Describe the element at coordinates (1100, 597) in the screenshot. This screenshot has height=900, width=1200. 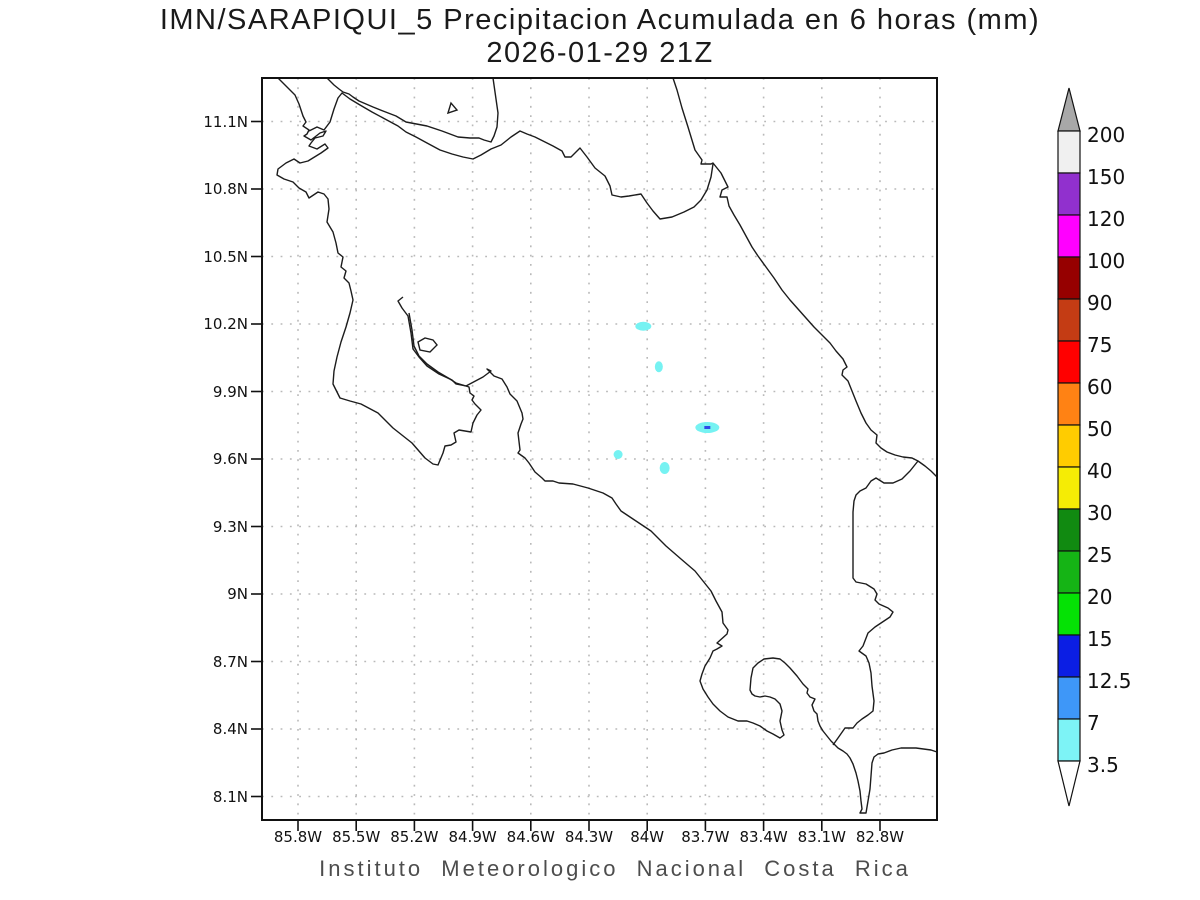
I see `colorbar-level-label: 20` at that location.